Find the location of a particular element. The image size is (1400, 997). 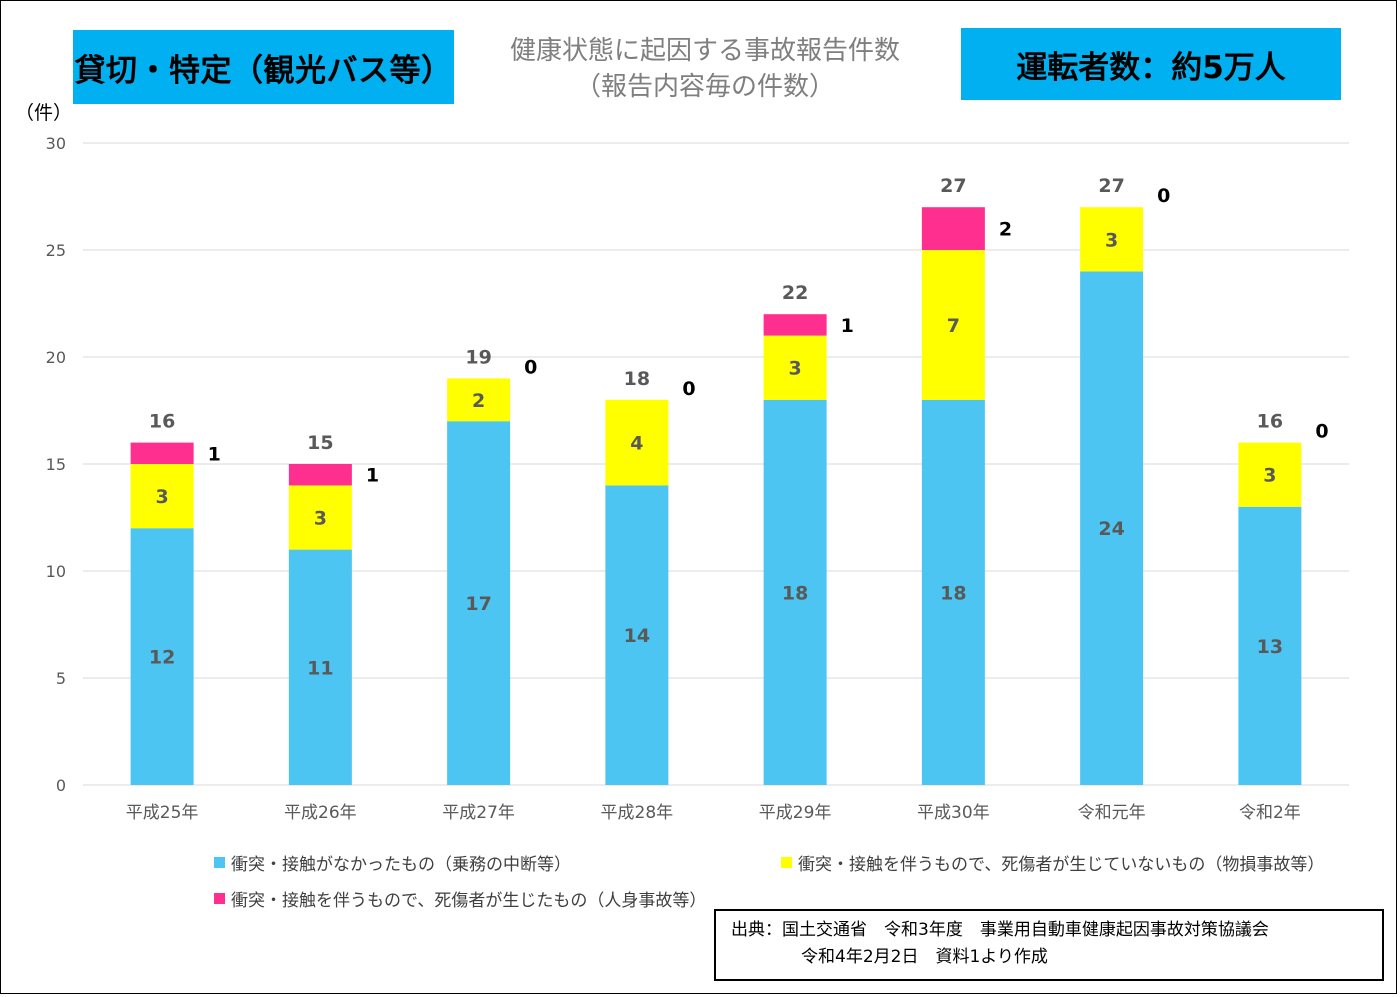

data-label-property-damage: 2 is located at coordinates (478, 401).